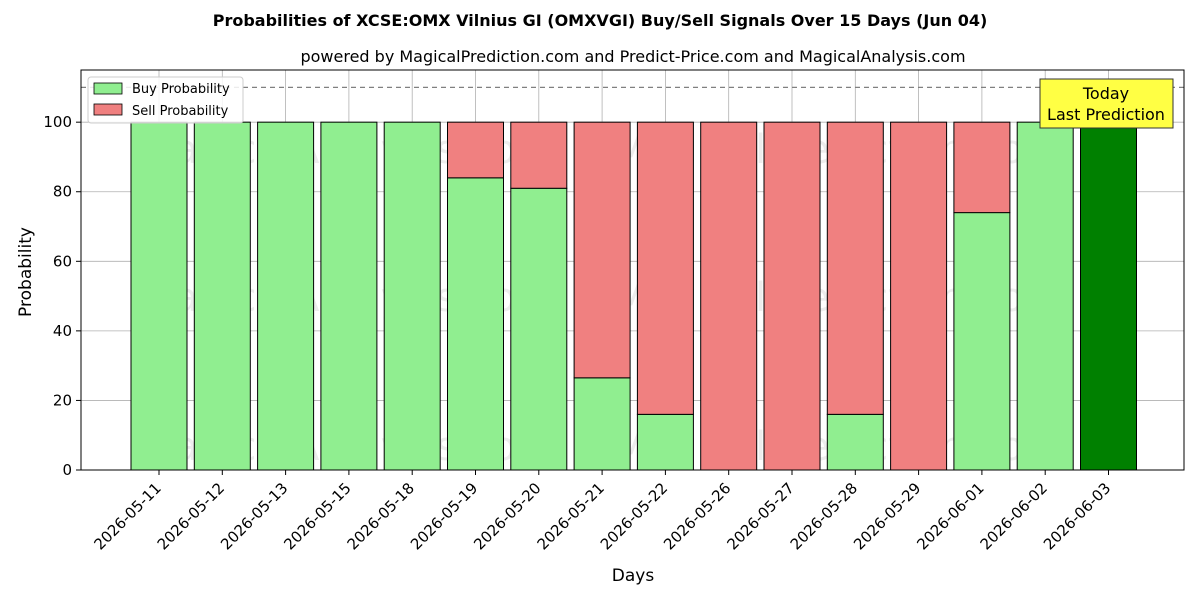  What do you see at coordinates (254, 516) in the screenshot?
I see `x-tick-label: 2026-05-13` at bounding box center [254, 516].